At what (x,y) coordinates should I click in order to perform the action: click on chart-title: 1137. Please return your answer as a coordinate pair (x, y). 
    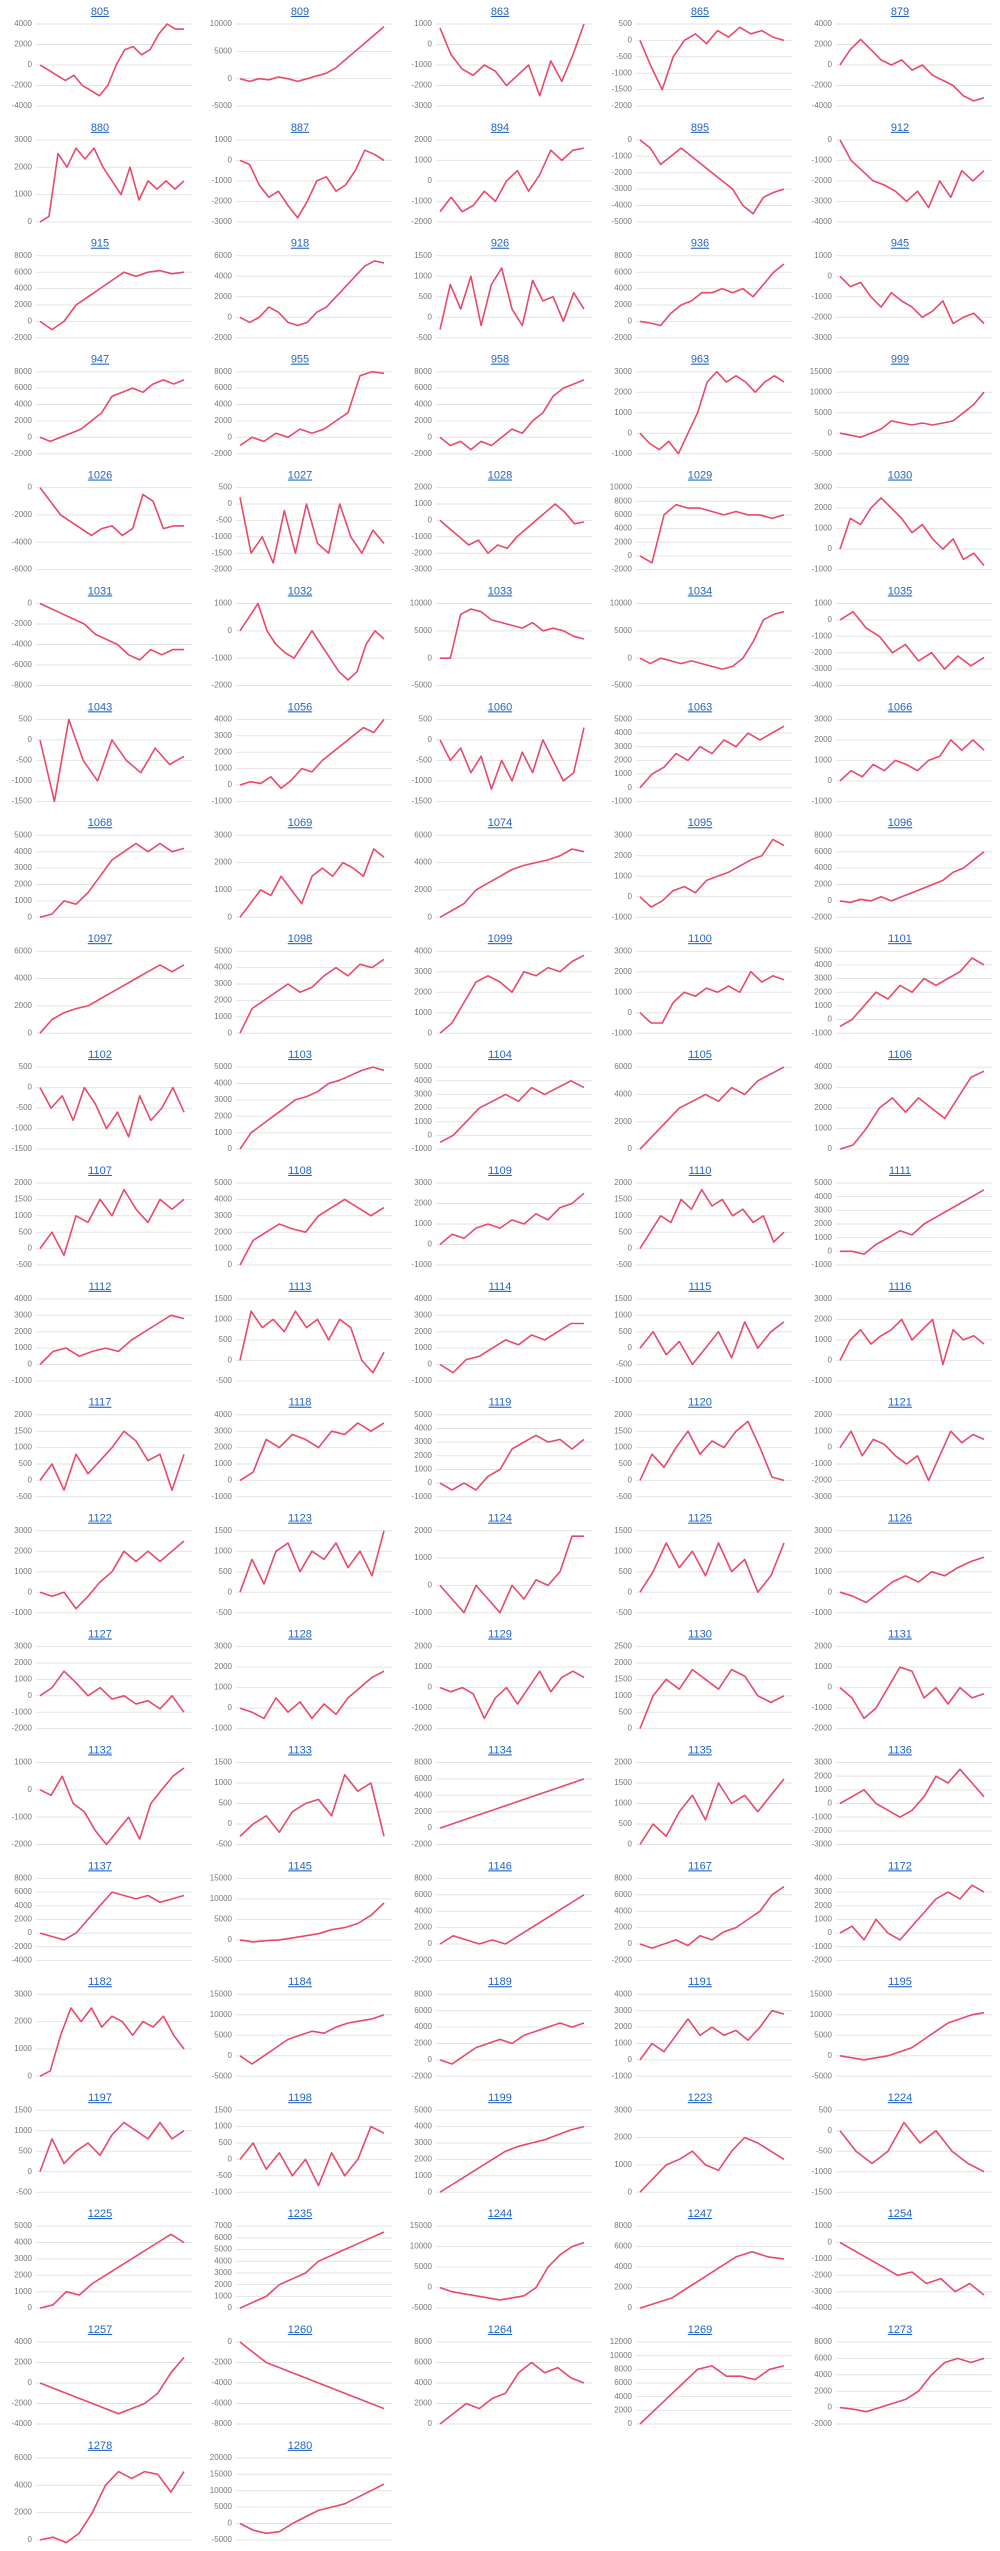
    Looking at the image, I should click on (100, 1866).